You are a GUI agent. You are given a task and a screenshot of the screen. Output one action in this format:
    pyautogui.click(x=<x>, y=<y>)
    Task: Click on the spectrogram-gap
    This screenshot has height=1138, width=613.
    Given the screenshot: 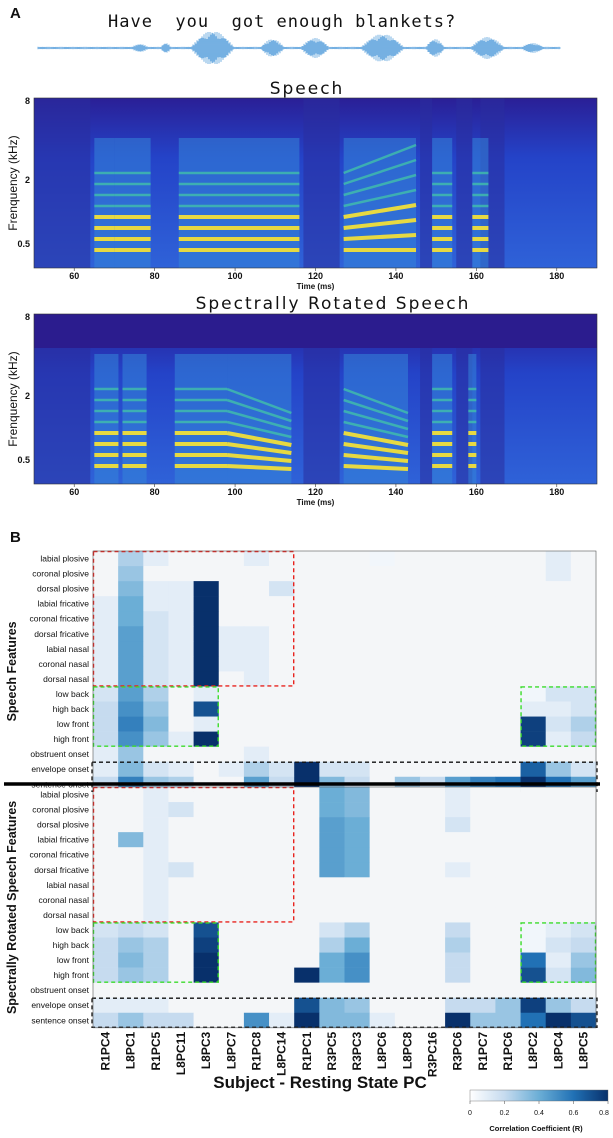 What is the action you would take?
    pyautogui.click(x=426, y=399)
    